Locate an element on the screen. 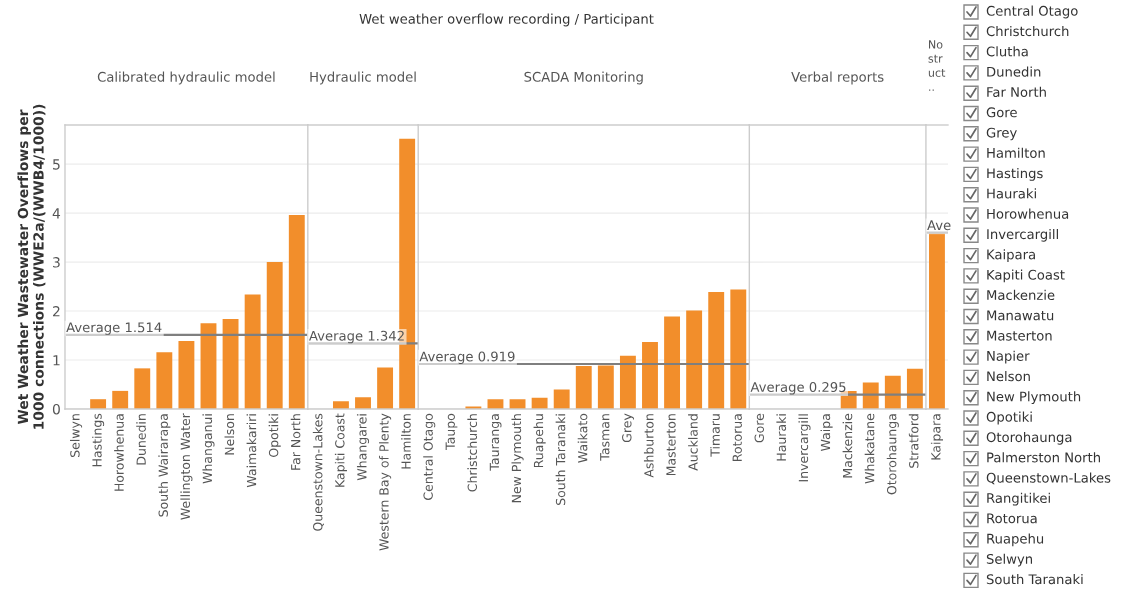 The width and height of the screenshot is (1124, 596). y-tick-label: 1 is located at coordinates (56, 360).